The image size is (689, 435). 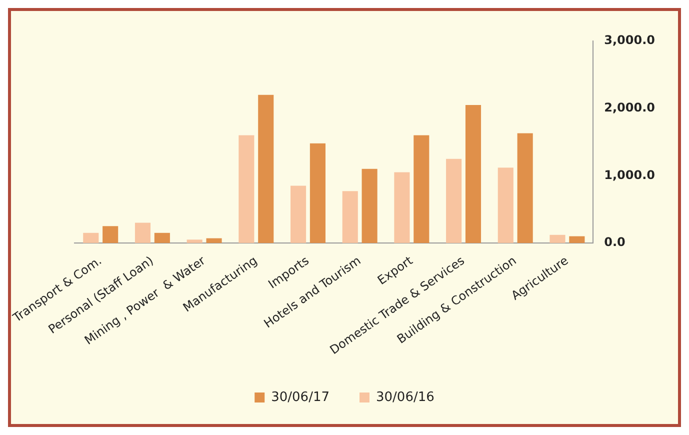 I want to click on legend-label: 30/06/17, so click(x=300, y=397).